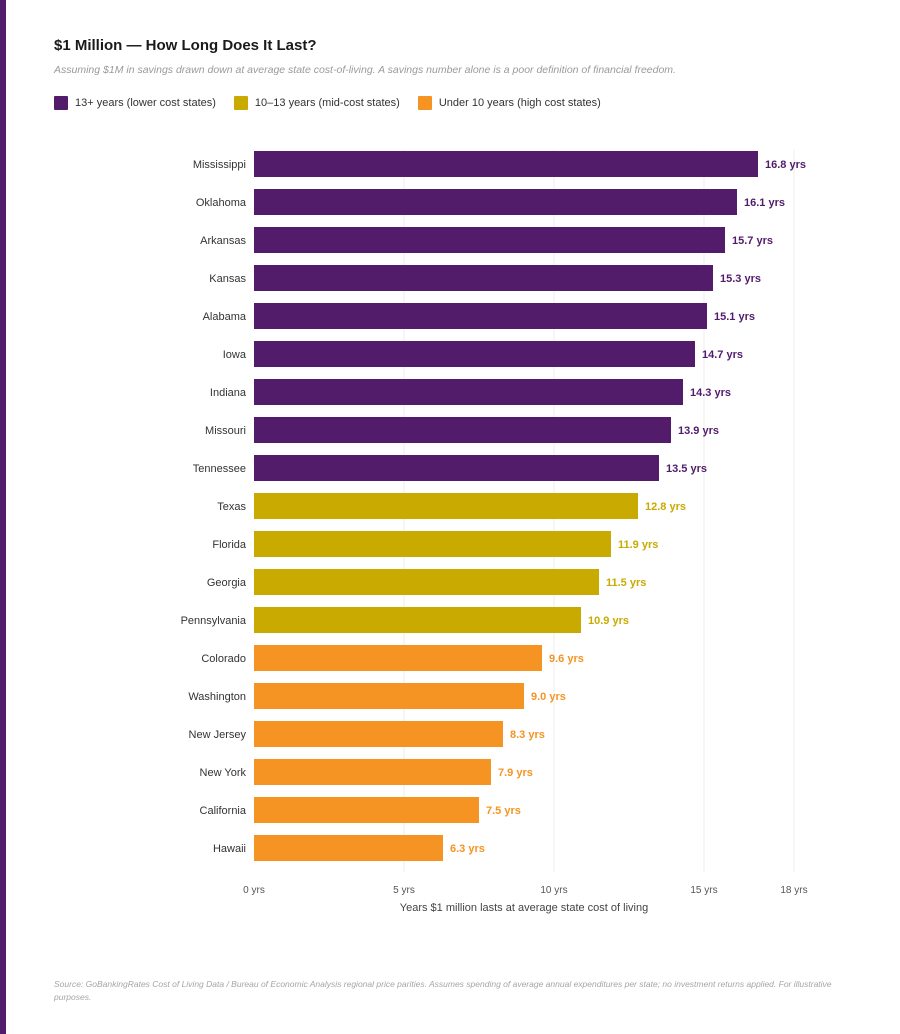  I want to click on value-label: 8.3 yrs, so click(527, 735).